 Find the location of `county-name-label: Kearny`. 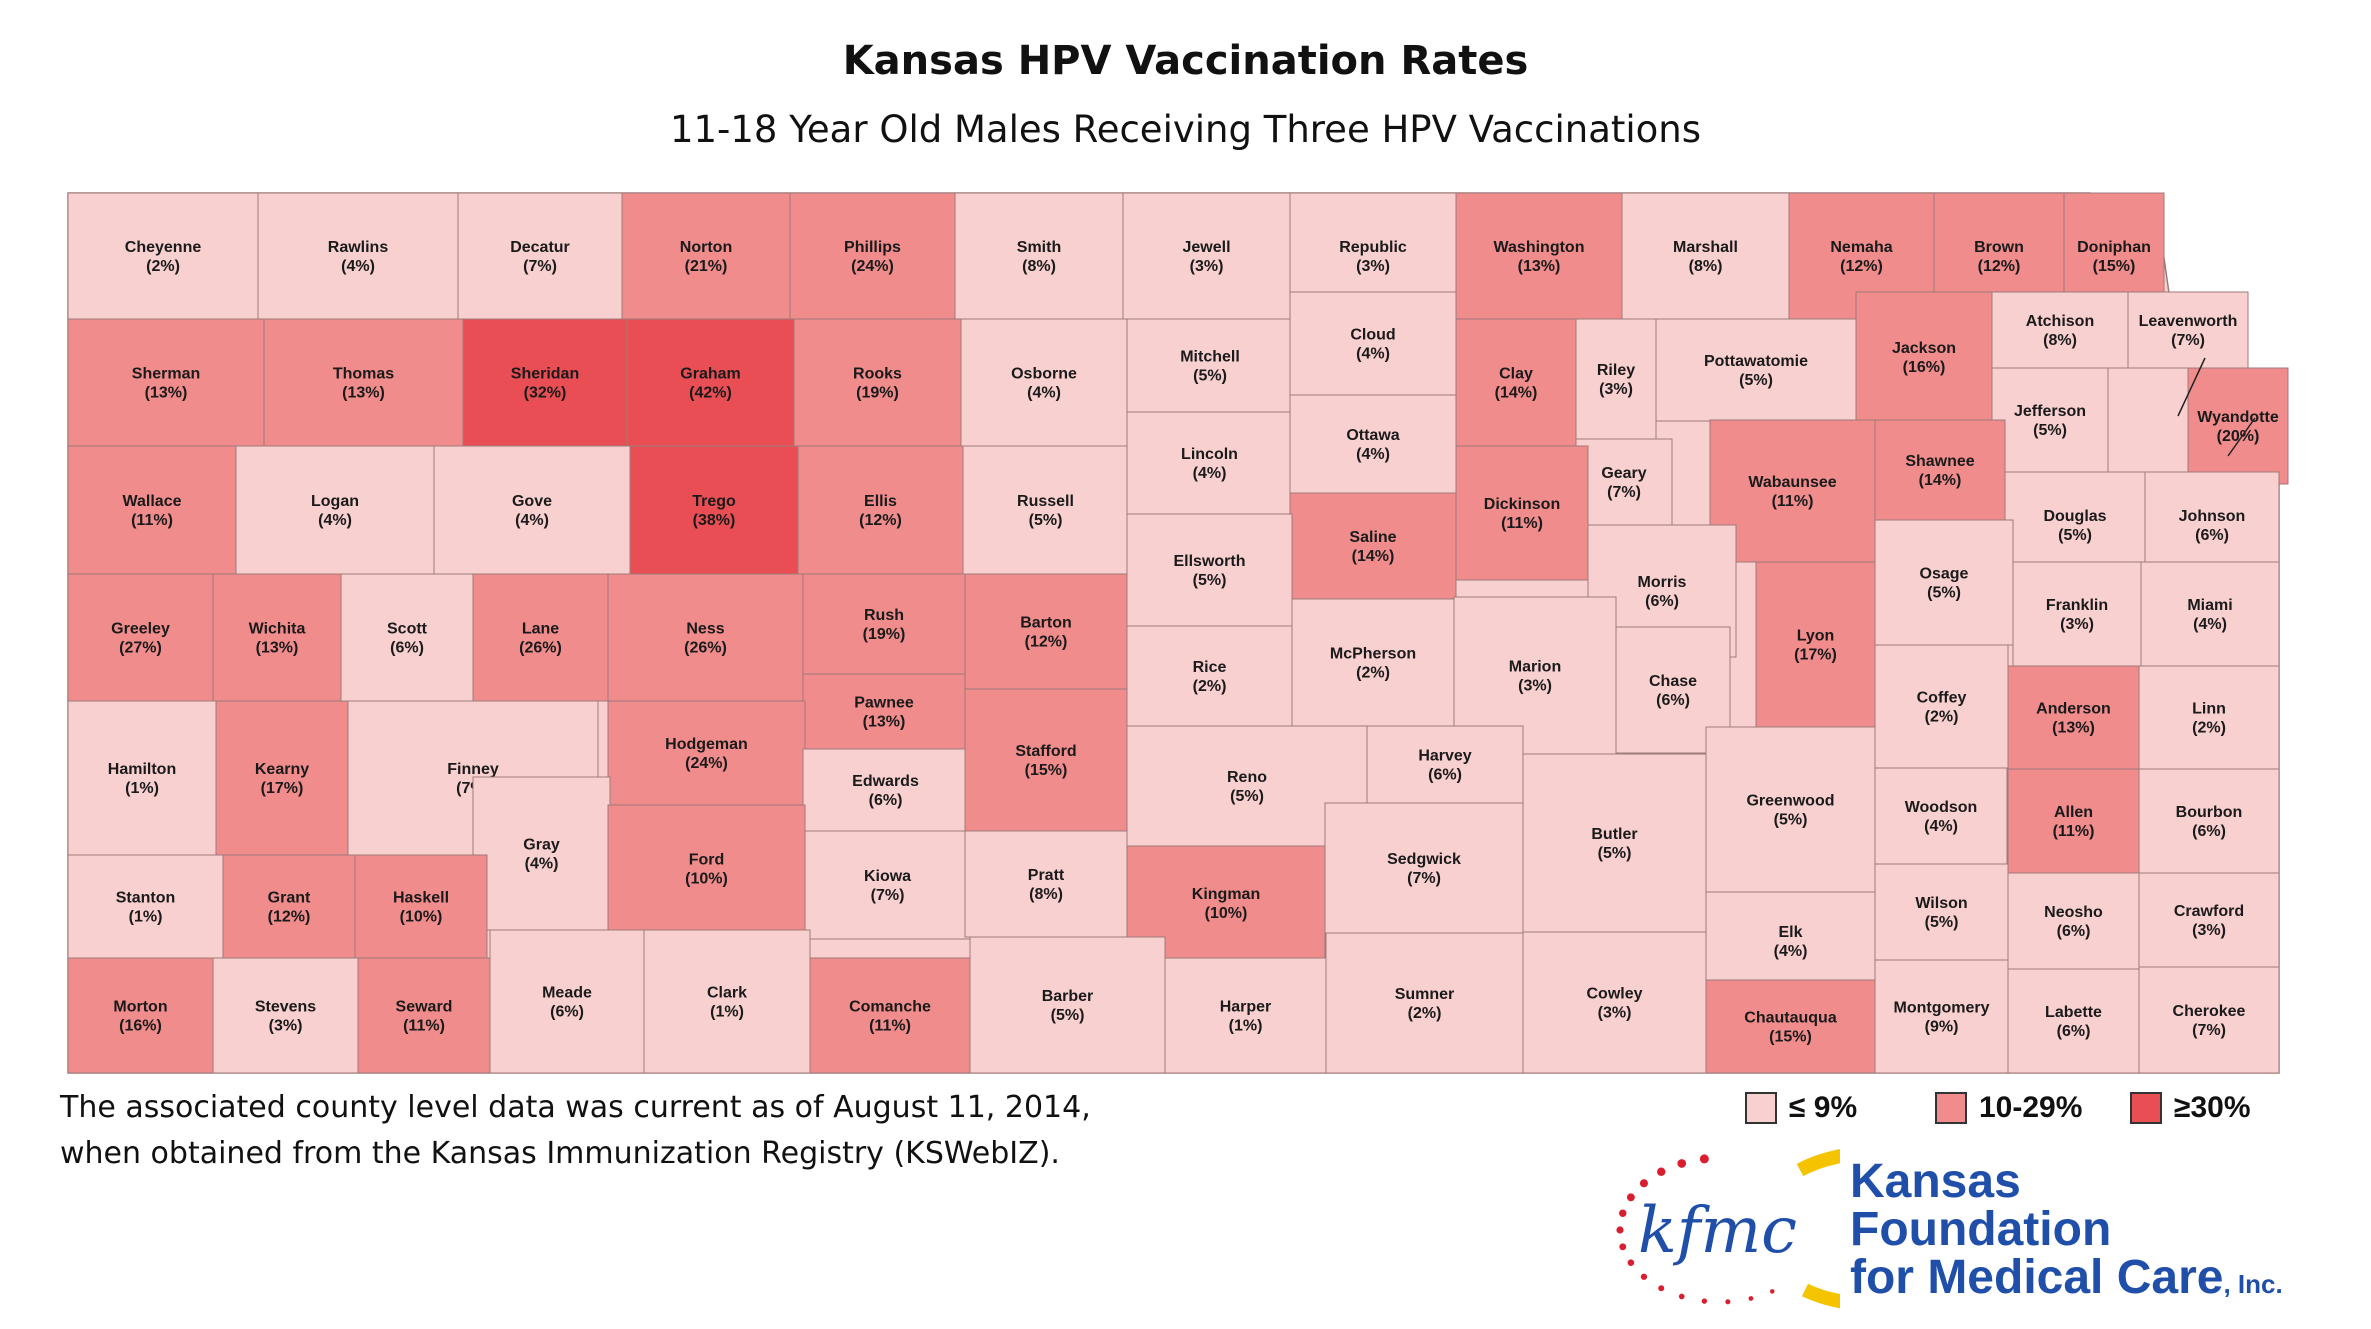

county-name-label: Kearny is located at coordinates (282, 769).